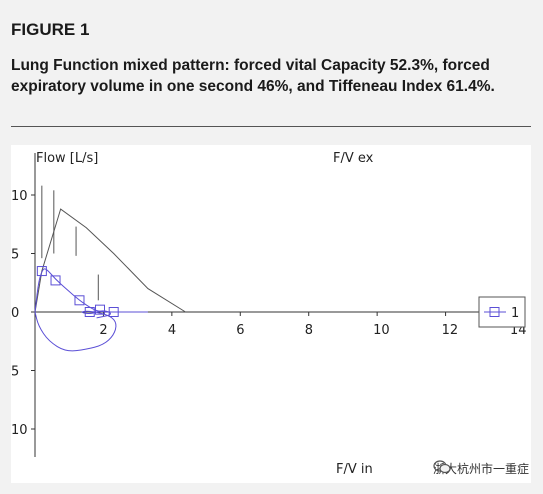 This screenshot has height=494, width=543. Describe the element at coordinates (91, 290) in the screenshot. I see `expiratory-curve` at that location.